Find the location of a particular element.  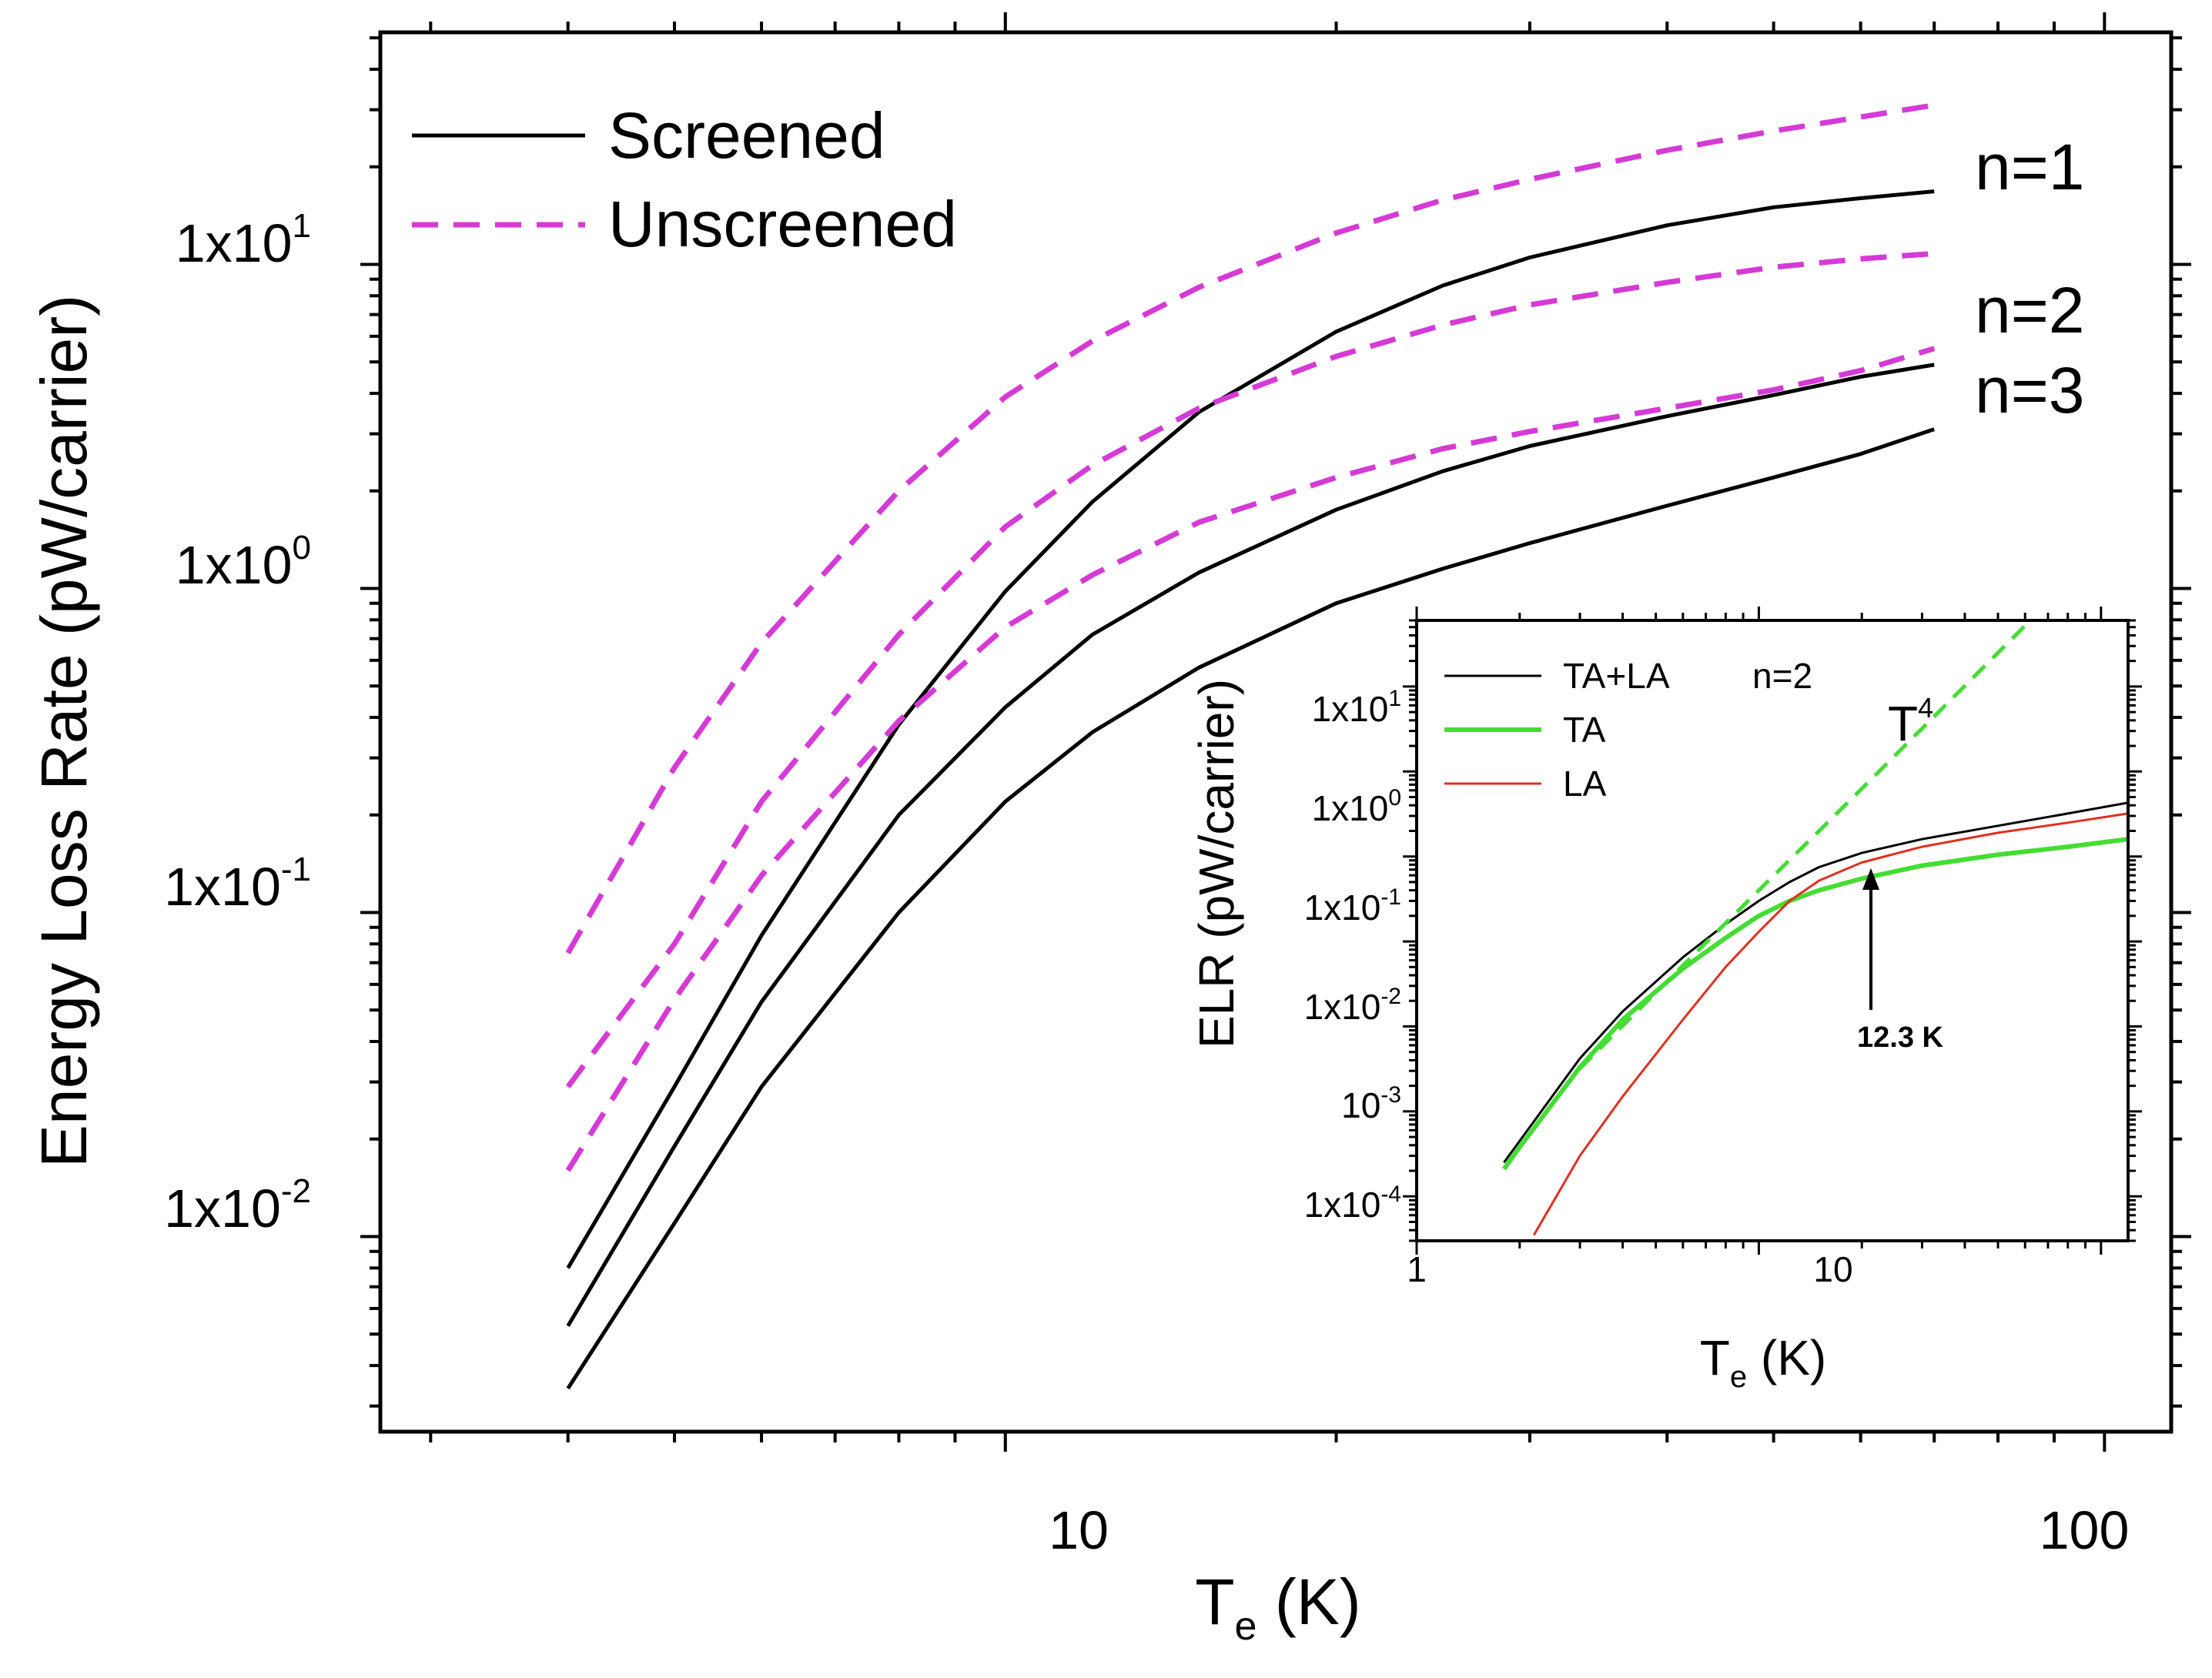

inset-y-tick-label-1e0: 1x100 is located at coordinates (1356, 806).